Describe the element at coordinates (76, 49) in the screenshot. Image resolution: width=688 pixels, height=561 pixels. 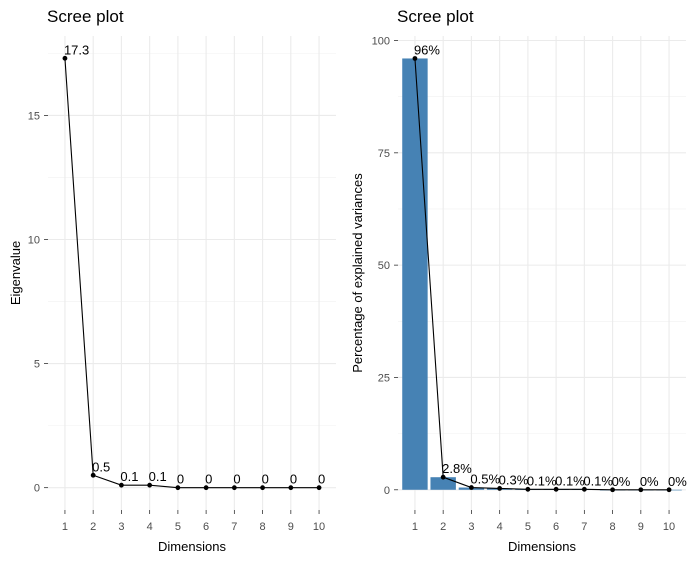
I see `data-label: 17.3` at that location.